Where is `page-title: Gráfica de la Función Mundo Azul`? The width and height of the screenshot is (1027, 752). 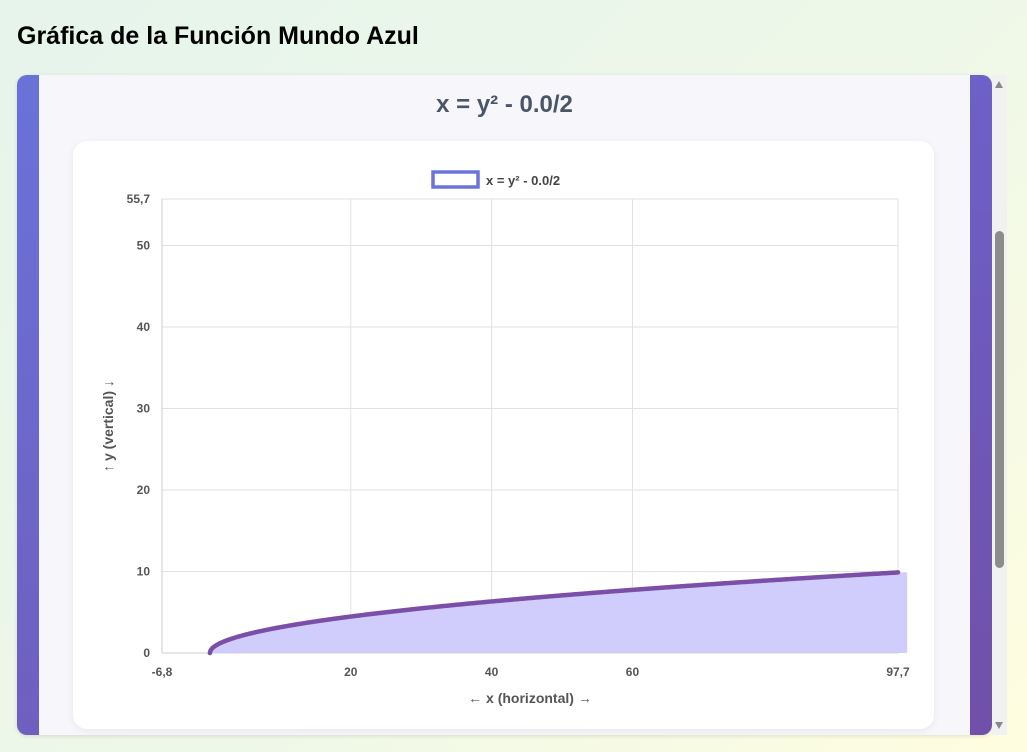 page-title: Gráfica de la Función Mundo Azul is located at coordinates (218, 36).